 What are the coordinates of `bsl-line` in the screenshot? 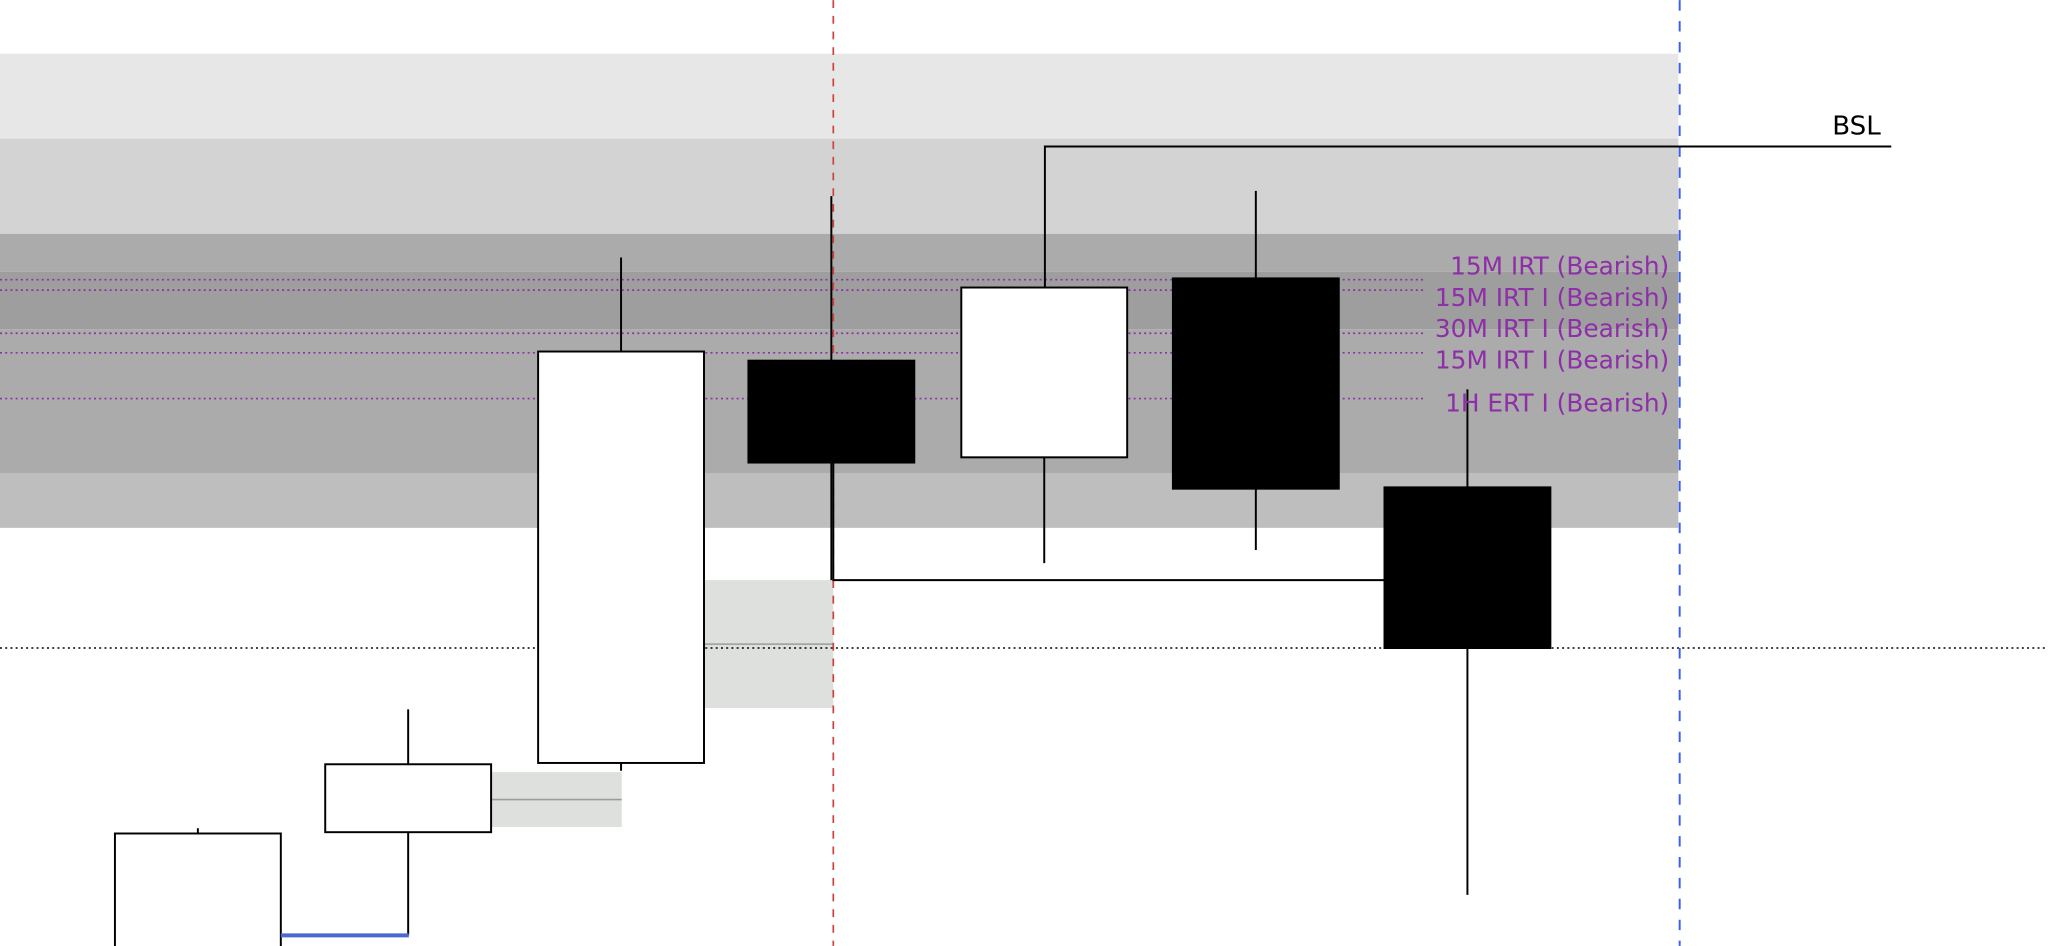 It's located at (1467, 216).